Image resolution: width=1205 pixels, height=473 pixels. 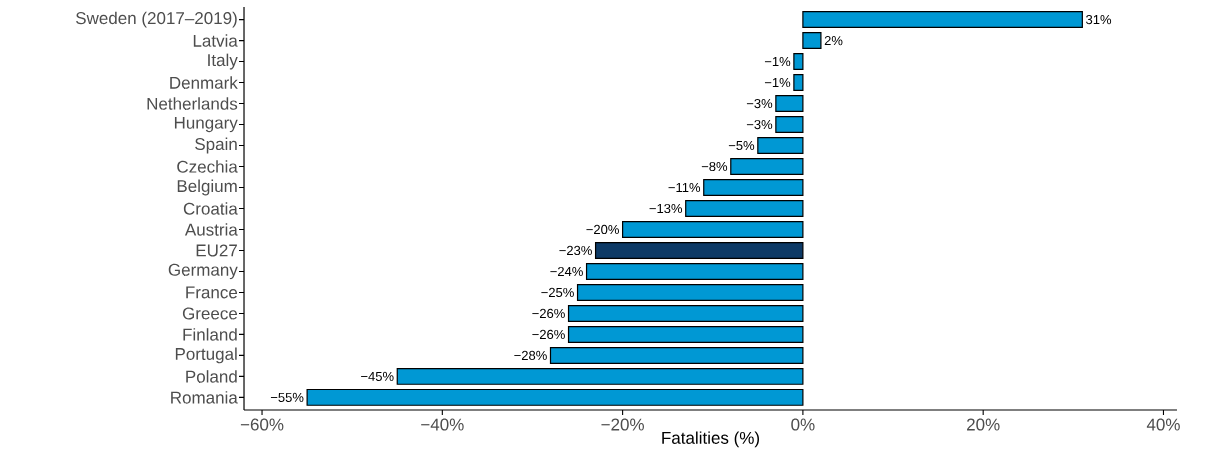 I want to click on data-label: −5%, so click(x=741, y=145).